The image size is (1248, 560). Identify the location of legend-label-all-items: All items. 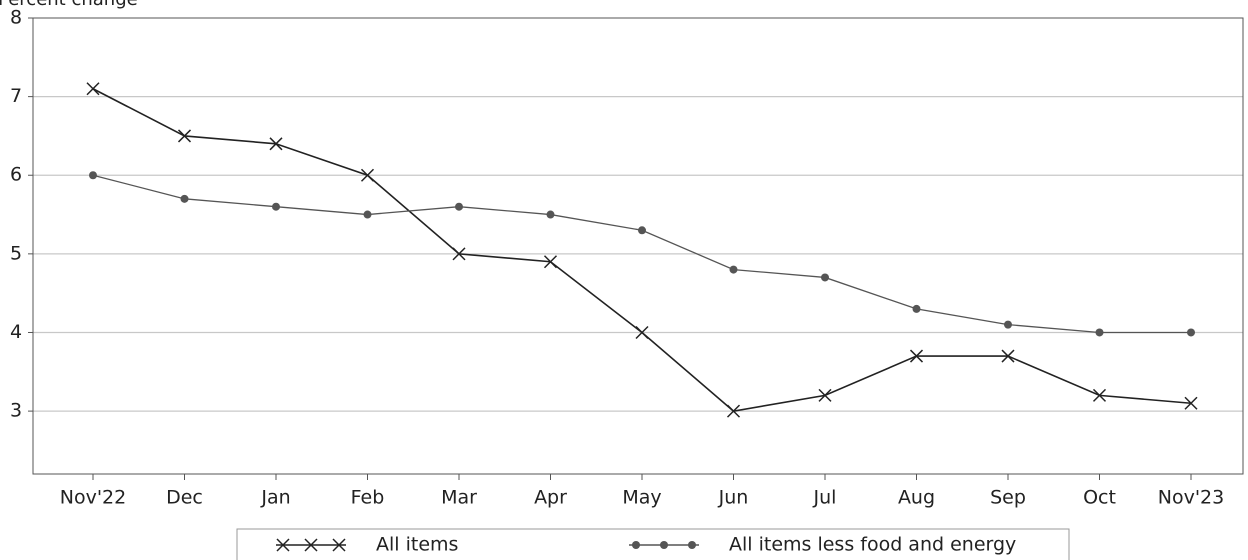
(417, 545).